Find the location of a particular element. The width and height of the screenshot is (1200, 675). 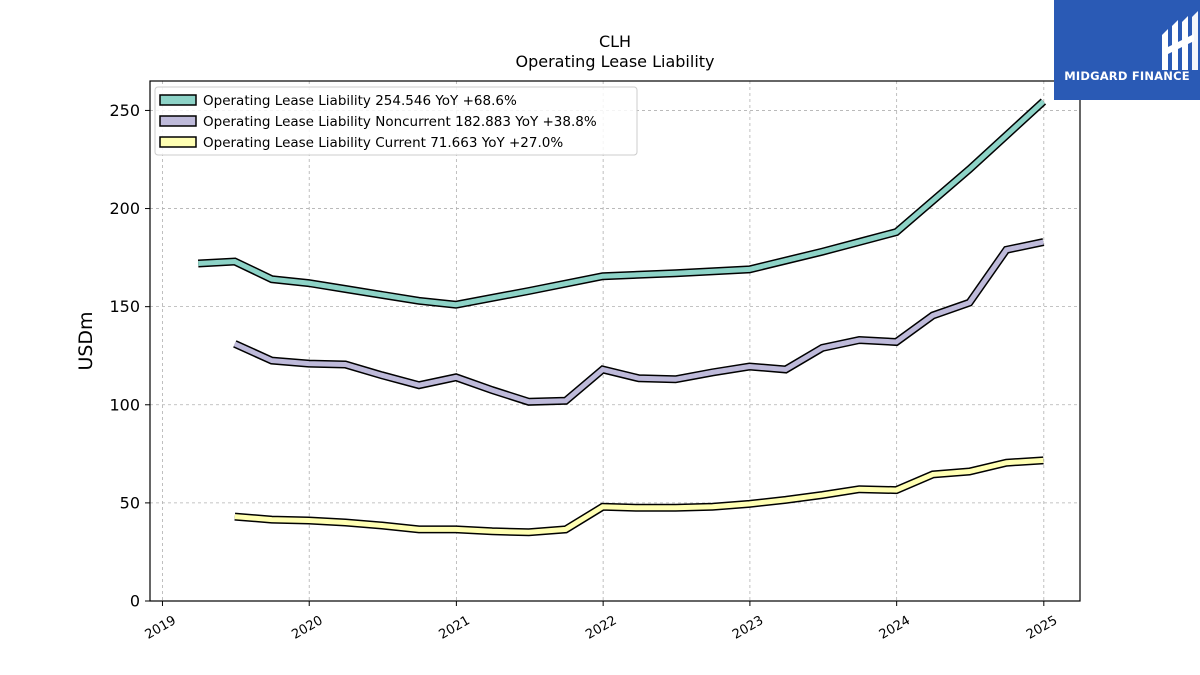

legend-box is located at coordinates (396, 121).